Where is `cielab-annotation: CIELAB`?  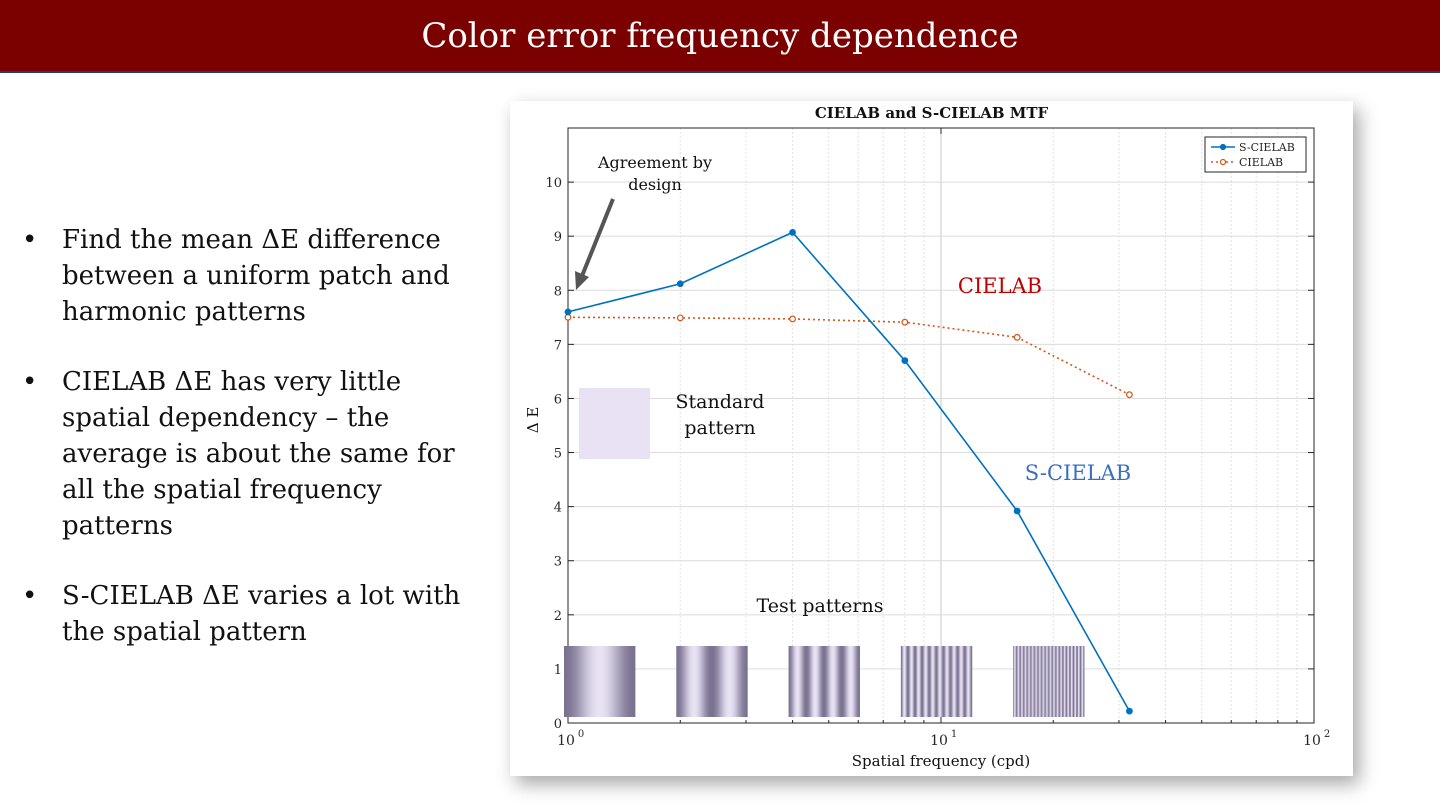 cielab-annotation: CIELAB is located at coordinates (1000, 286).